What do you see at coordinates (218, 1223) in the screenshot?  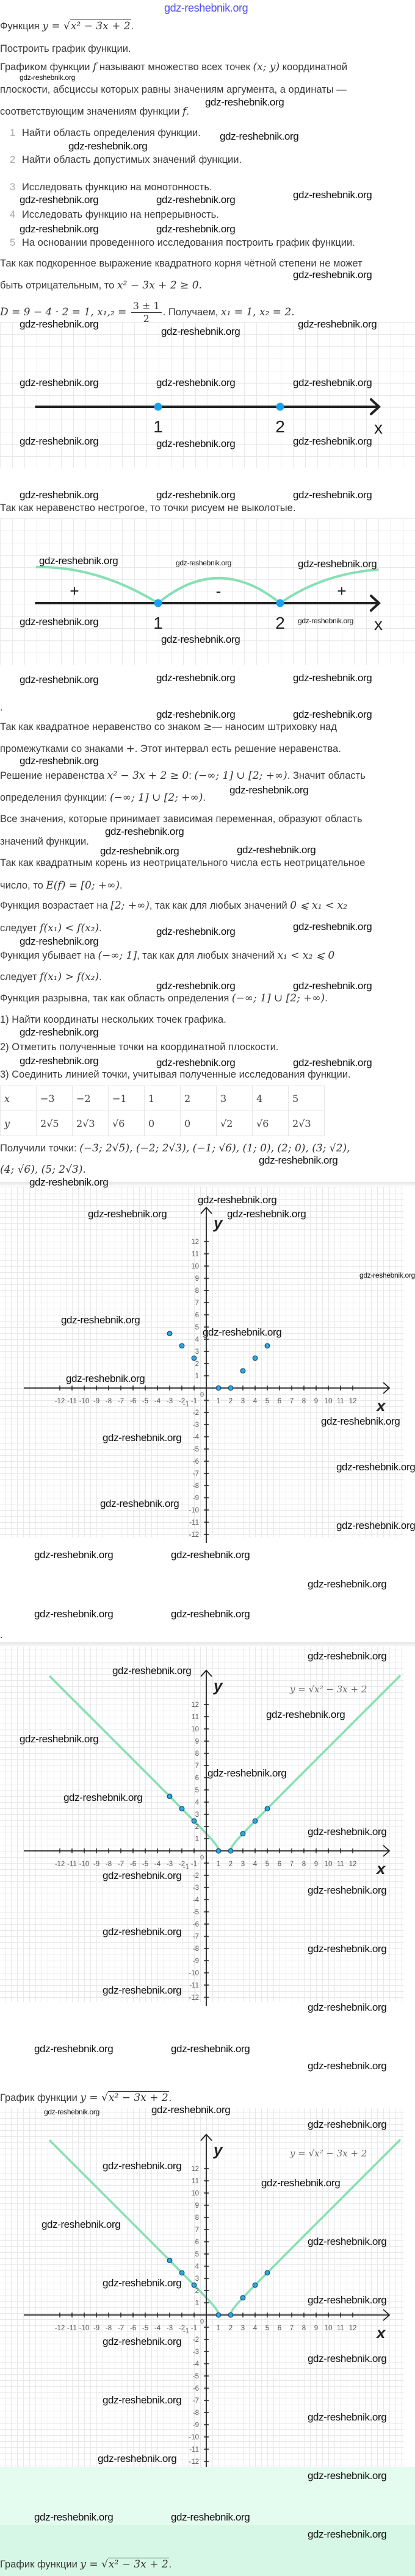 I see `y-axis-label: y` at bounding box center [218, 1223].